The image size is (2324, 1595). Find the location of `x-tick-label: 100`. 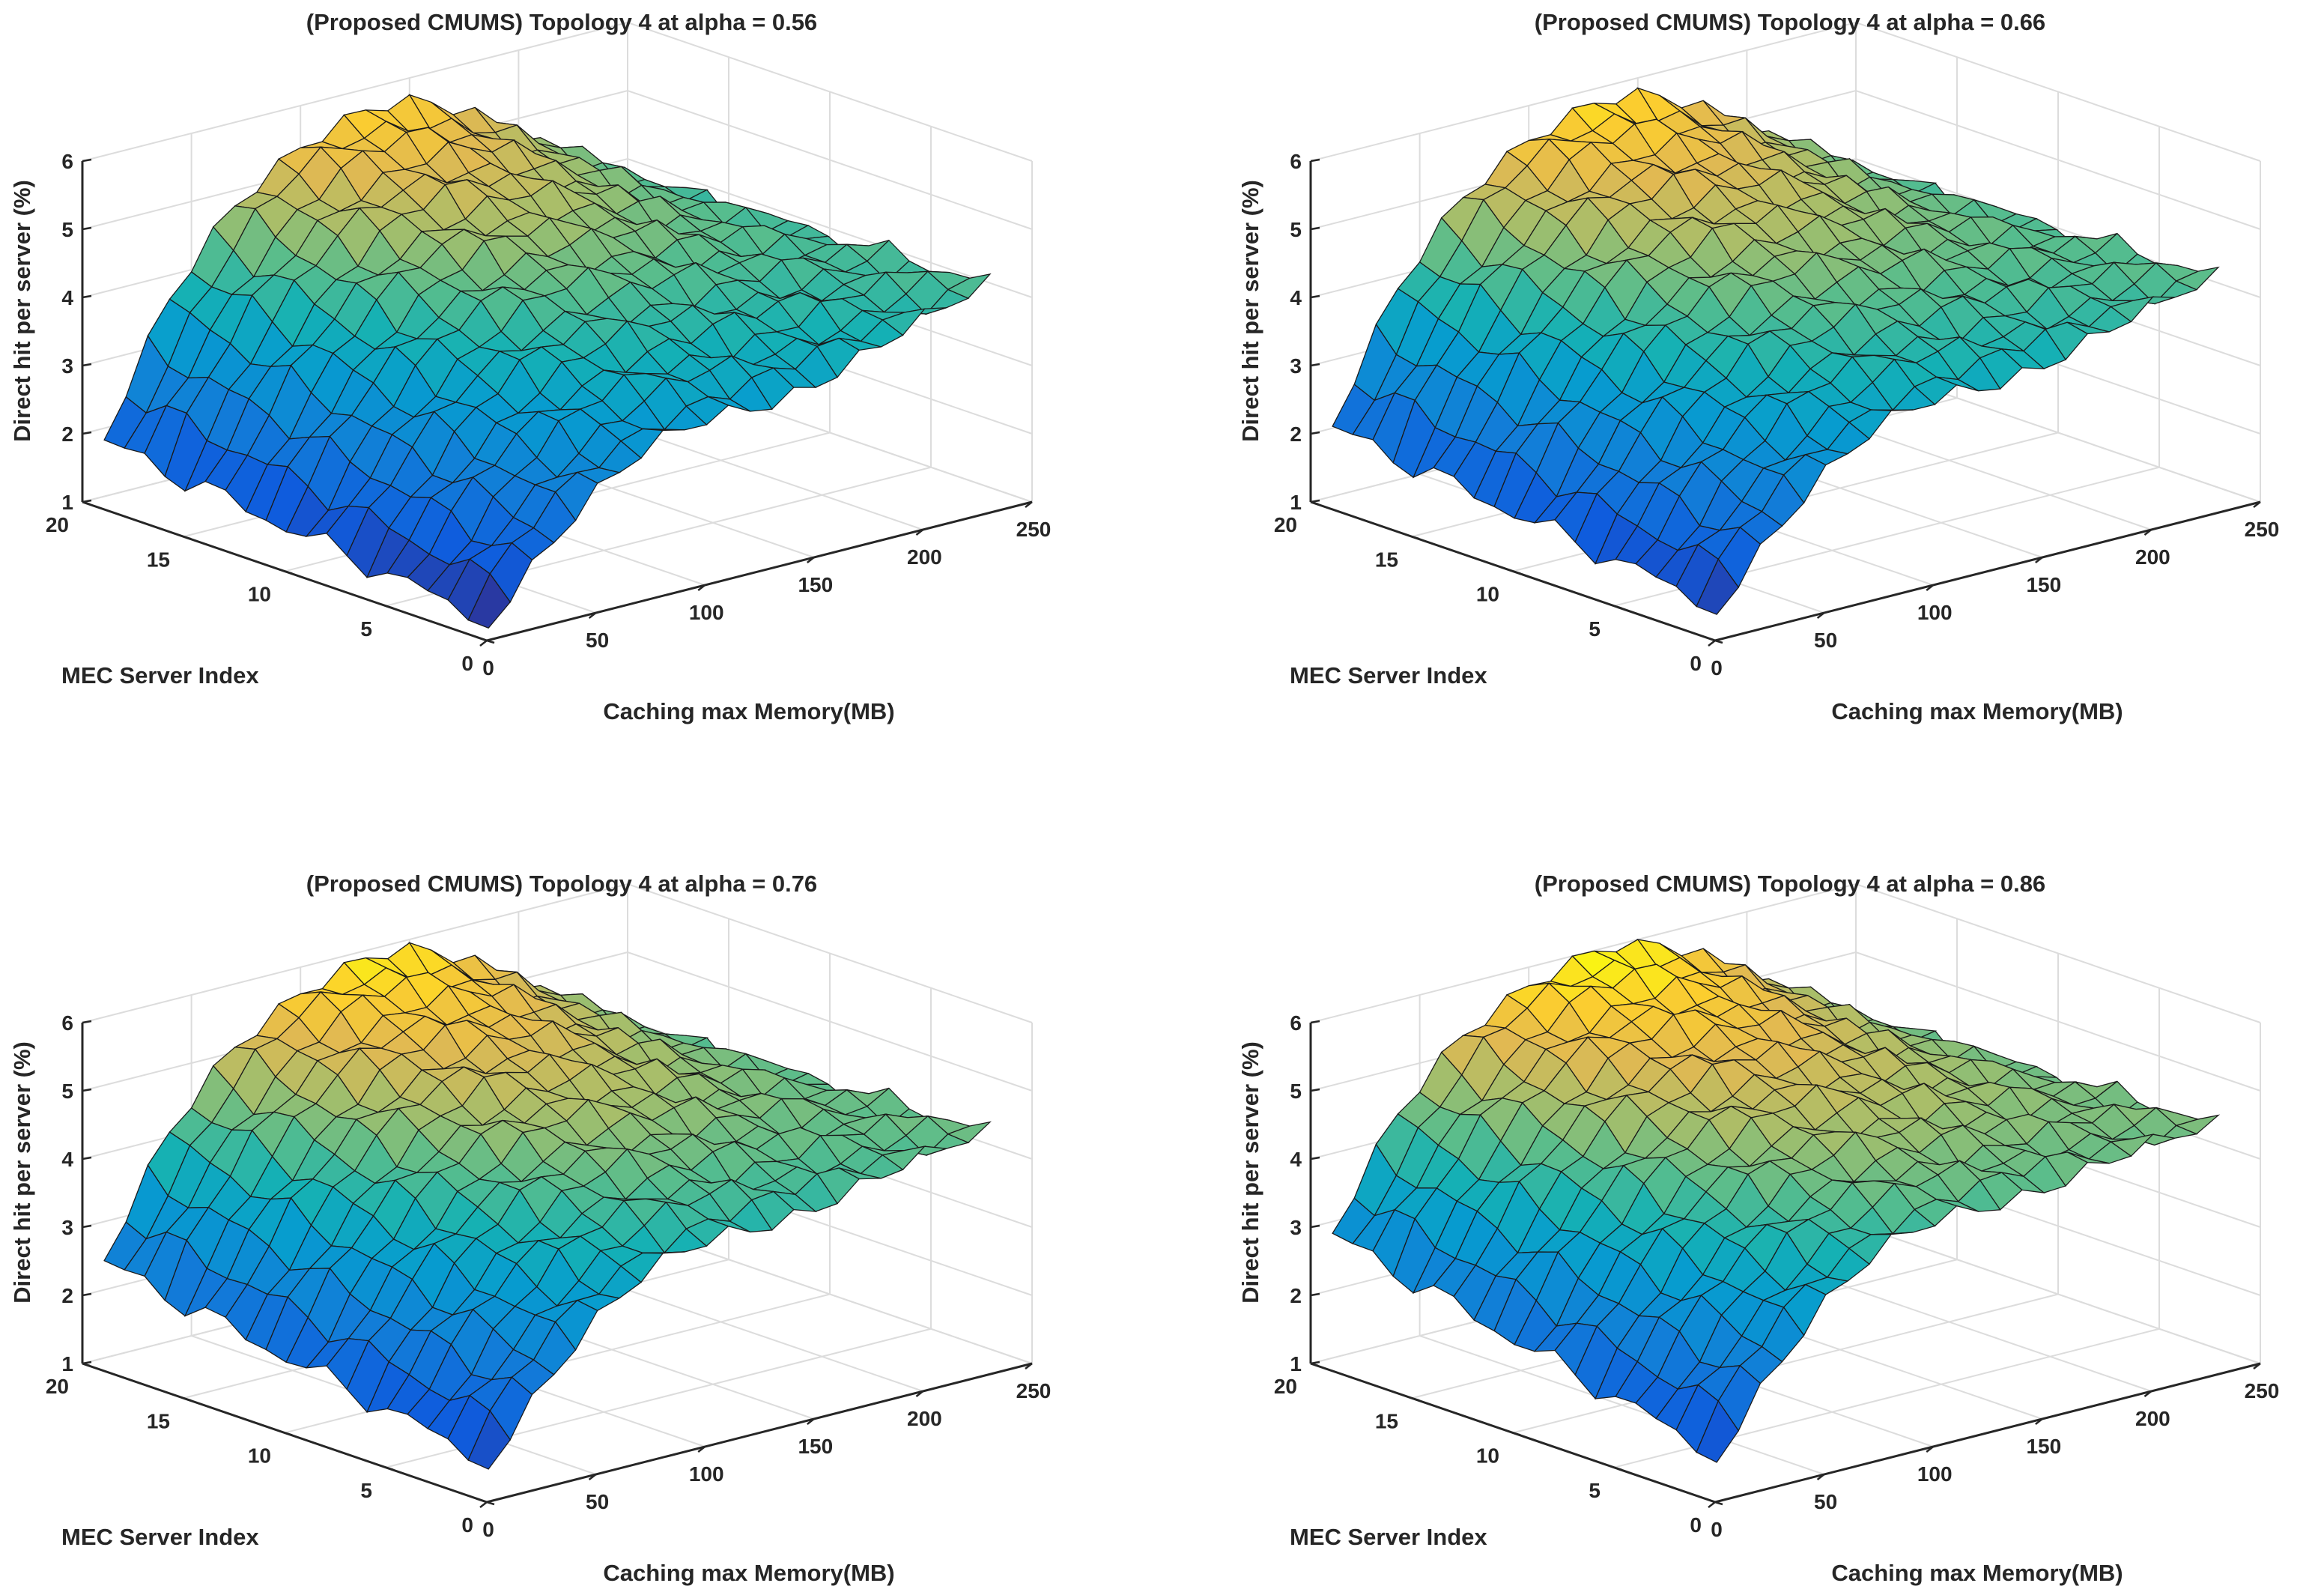

x-tick-label: 100 is located at coordinates (1935, 612).